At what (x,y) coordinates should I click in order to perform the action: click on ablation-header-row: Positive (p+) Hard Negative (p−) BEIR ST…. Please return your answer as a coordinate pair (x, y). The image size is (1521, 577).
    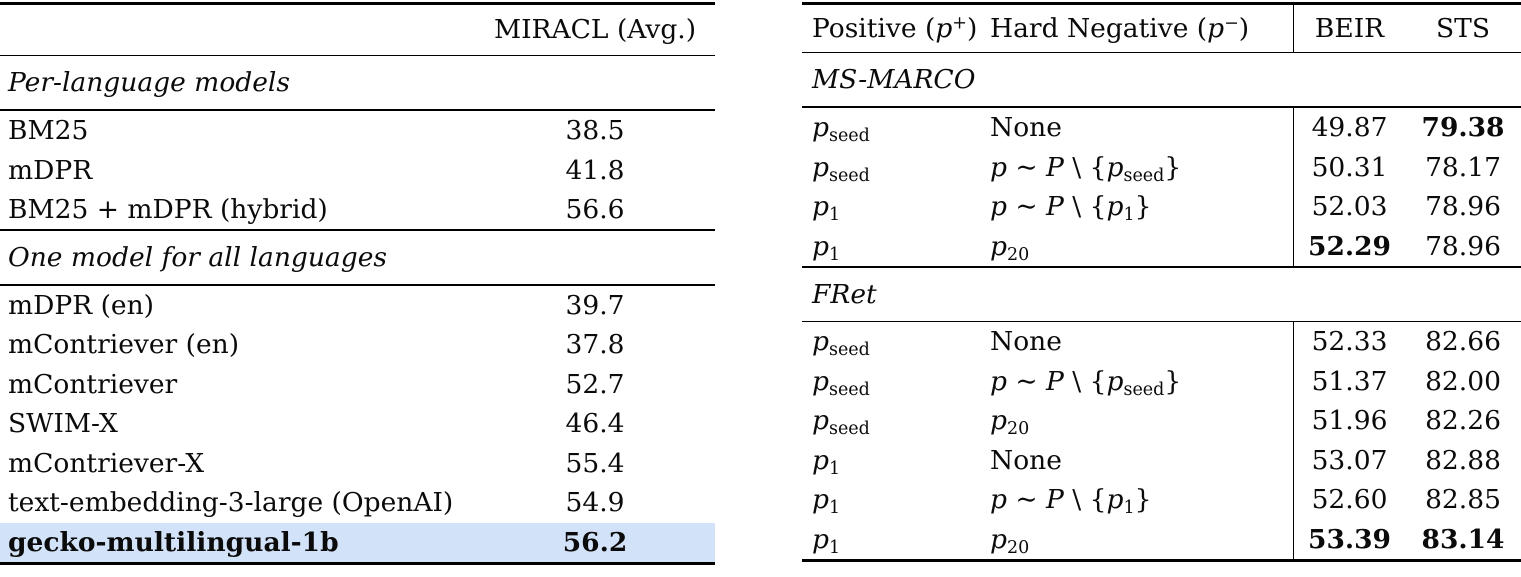
    Looking at the image, I should click on (1161, 28).